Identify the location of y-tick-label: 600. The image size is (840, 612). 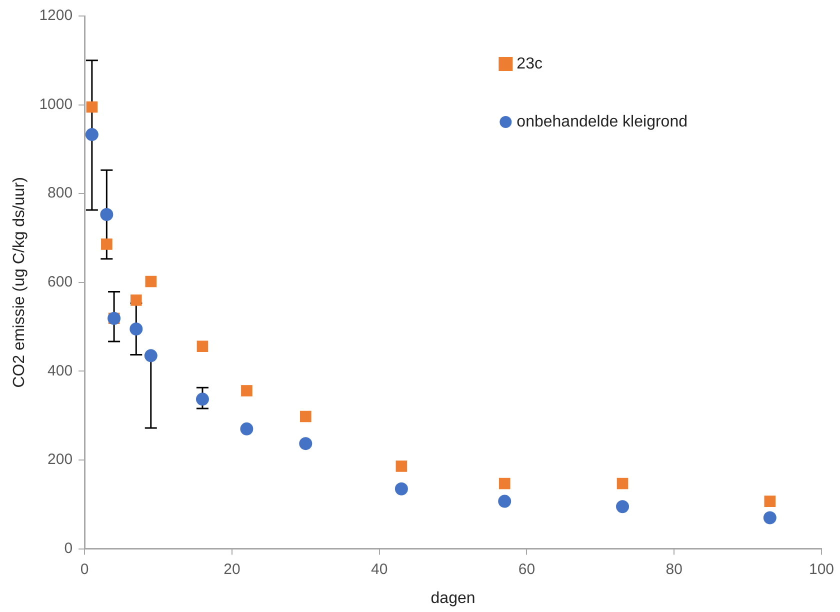
(60, 282).